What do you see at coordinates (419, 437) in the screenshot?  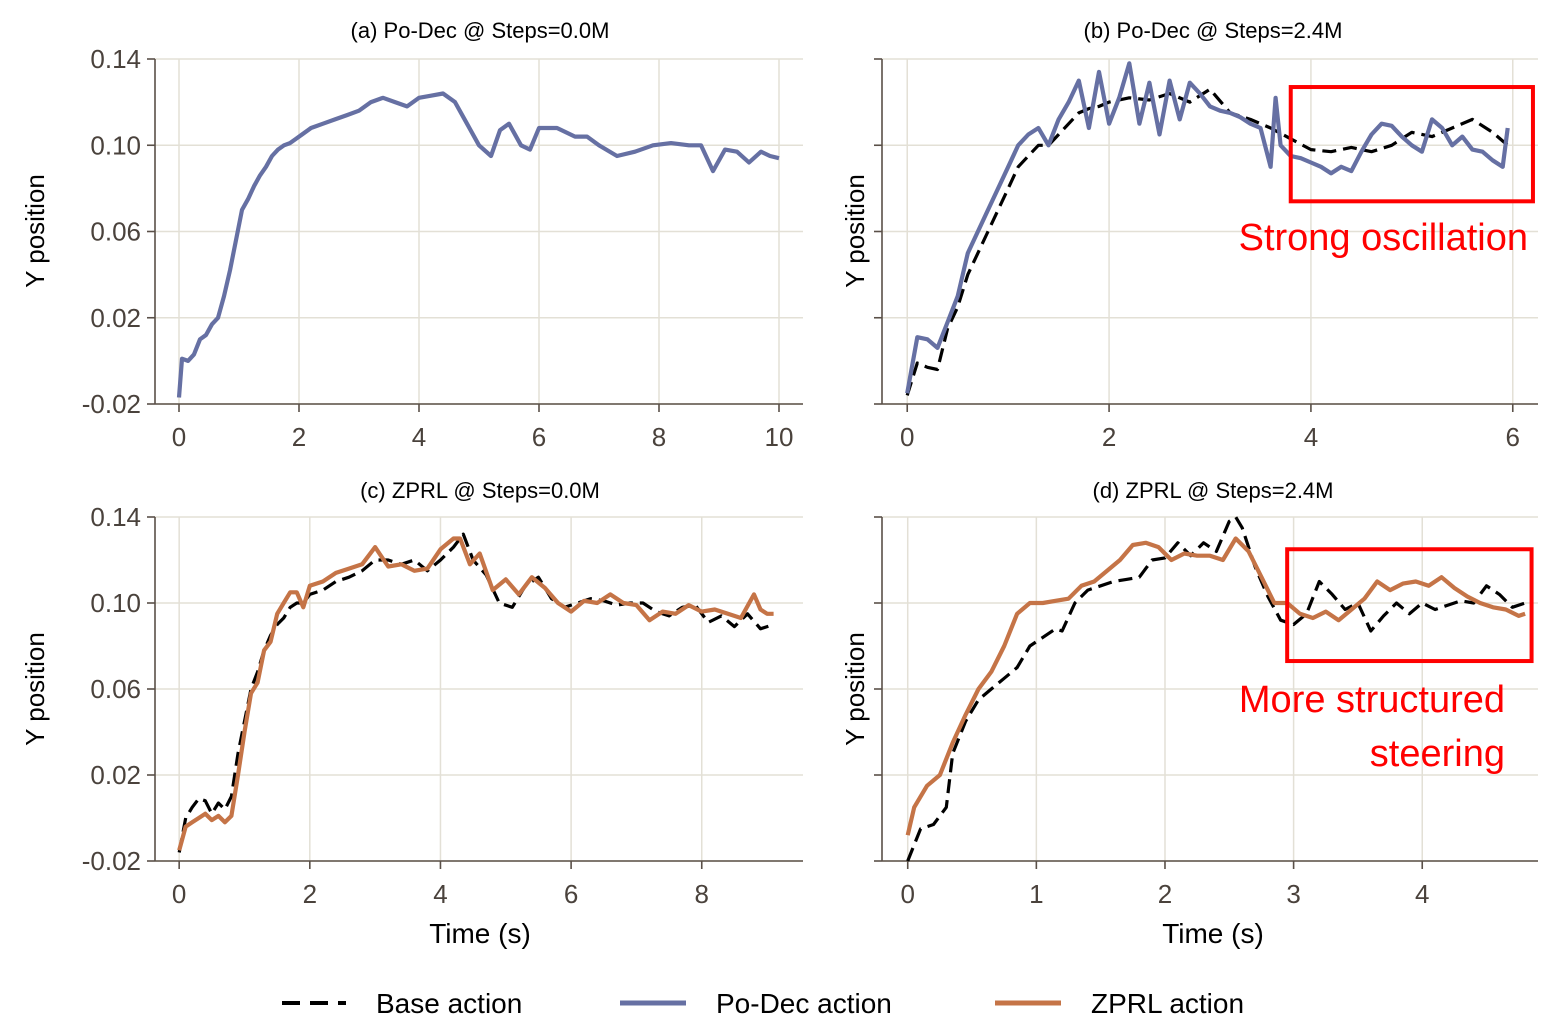 I see `panel-a-xtick-label-2: 4` at bounding box center [419, 437].